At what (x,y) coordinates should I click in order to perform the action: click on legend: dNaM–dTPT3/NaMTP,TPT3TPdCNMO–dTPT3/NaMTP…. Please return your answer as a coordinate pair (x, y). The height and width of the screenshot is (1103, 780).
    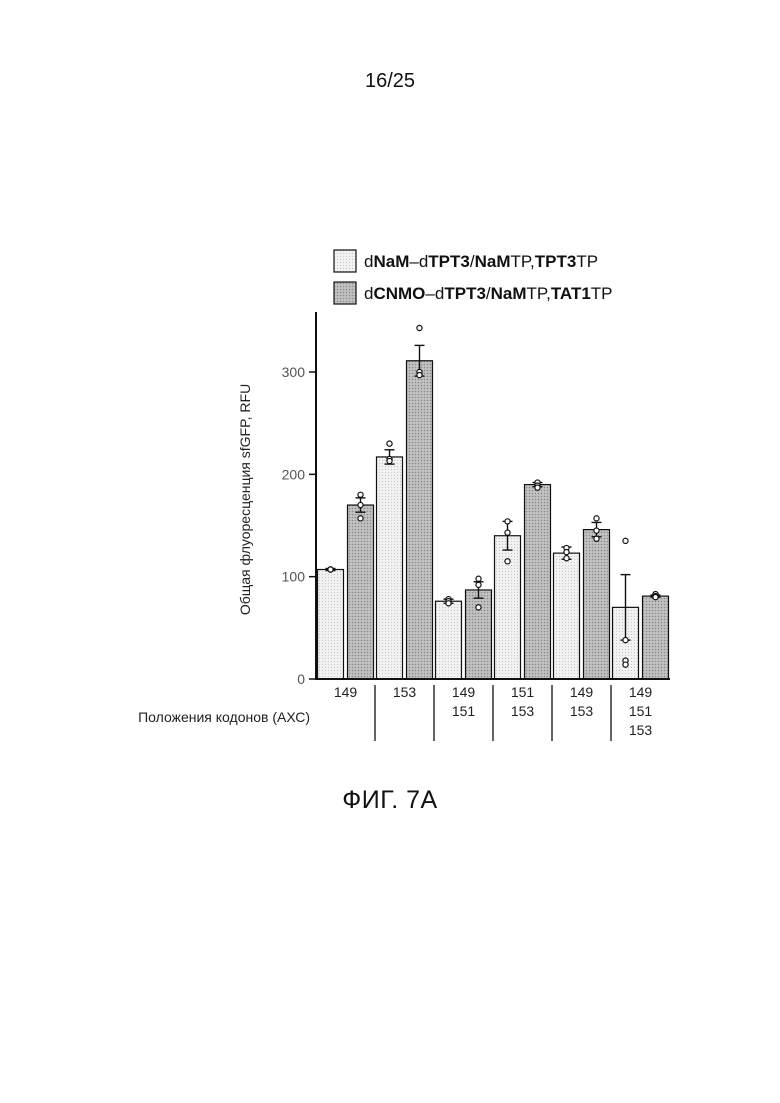
    Looking at the image, I should click on (473, 277).